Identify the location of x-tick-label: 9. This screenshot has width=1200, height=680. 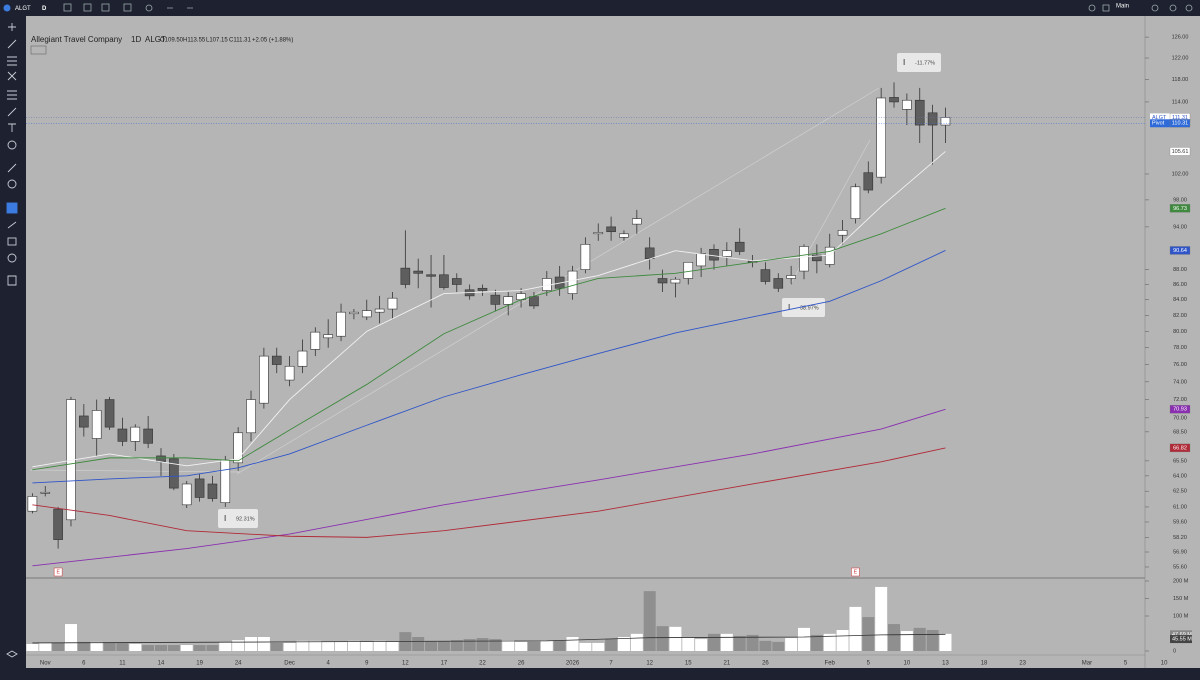
(367, 664).